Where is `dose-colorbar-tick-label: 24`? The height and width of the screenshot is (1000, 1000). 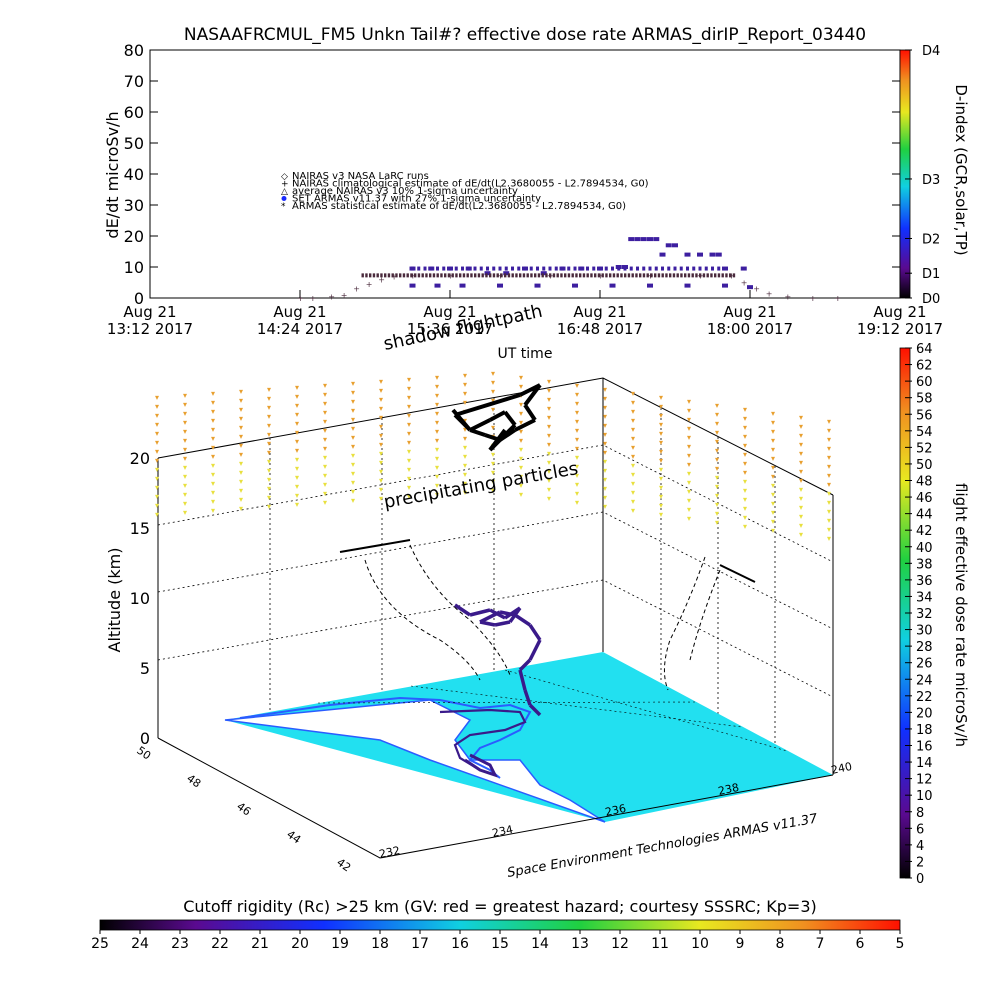
dose-colorbar-tick-label: 24 is located at coordinates (924, 680).